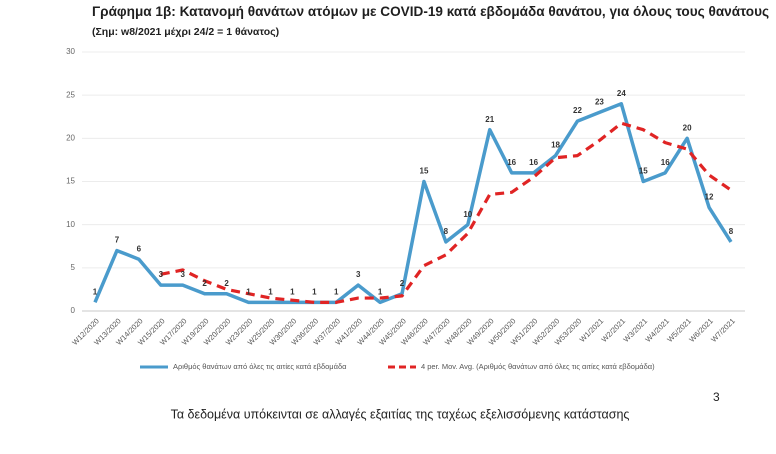 This screenshot has height=454, width=776. I want to click on data-label: 10, so click(467, 214).